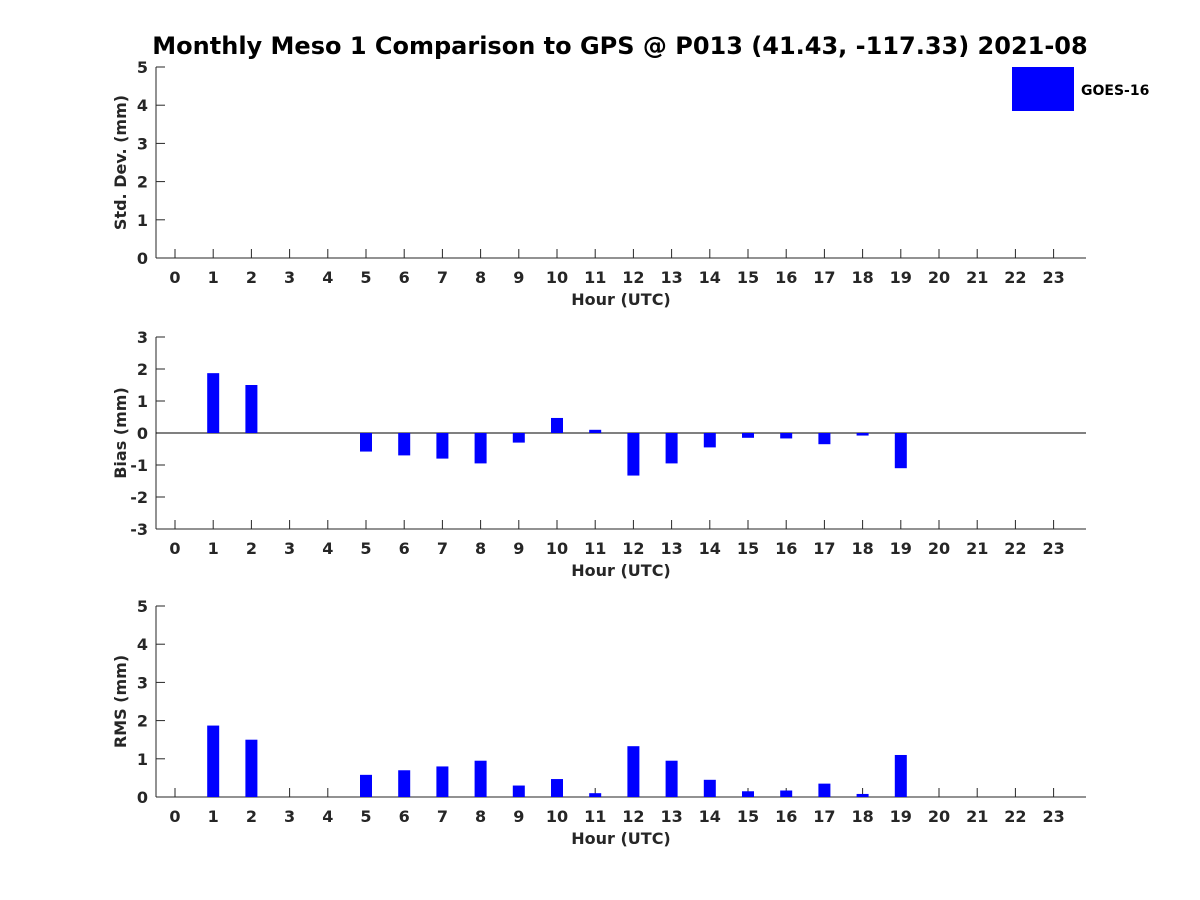  Describe the element at coordinates (901, 277) in the screenshot. I see `x-tick-label: 19` at that location.